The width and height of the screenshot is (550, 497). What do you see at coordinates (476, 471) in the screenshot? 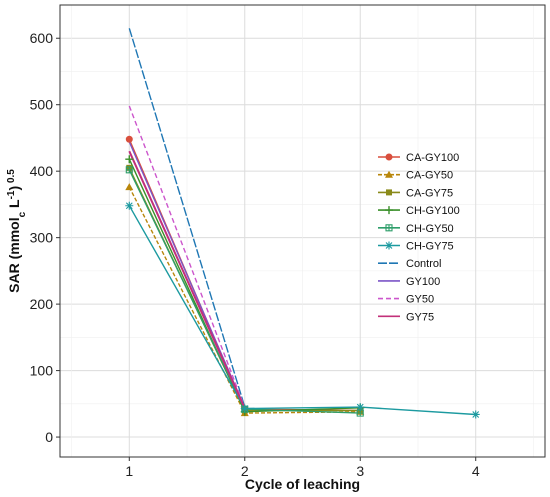
I see `x-tick-label: 4` at bounding box center [476, 471].